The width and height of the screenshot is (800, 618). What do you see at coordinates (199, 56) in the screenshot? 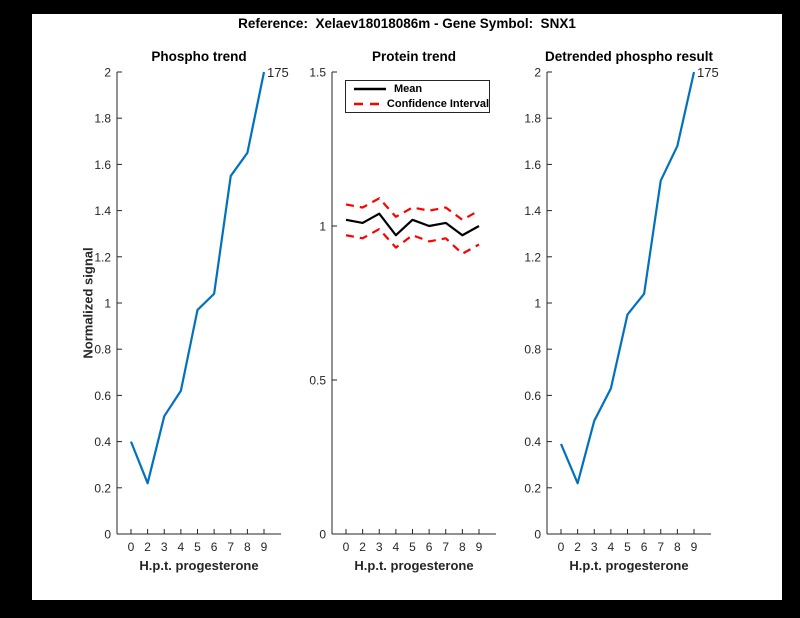
I see `subplot-title-phospho-trend: Phospho trend` at bounding box center [199, 56].